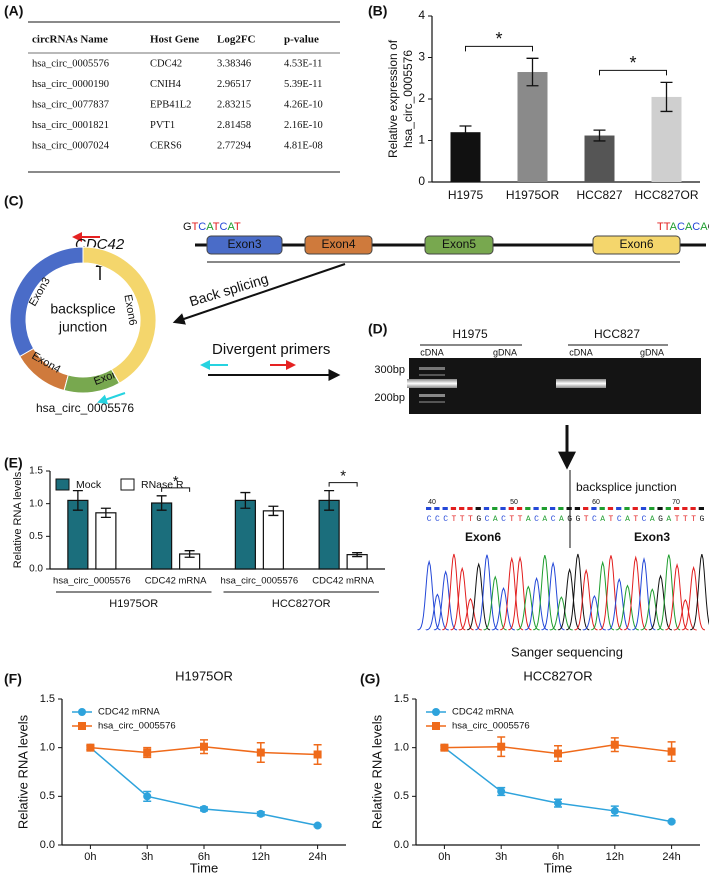 The image size is (709, 879). Describe the element at coordinates (338, 244) in the screenshot. I see `exon-label: Exon4` at that location.